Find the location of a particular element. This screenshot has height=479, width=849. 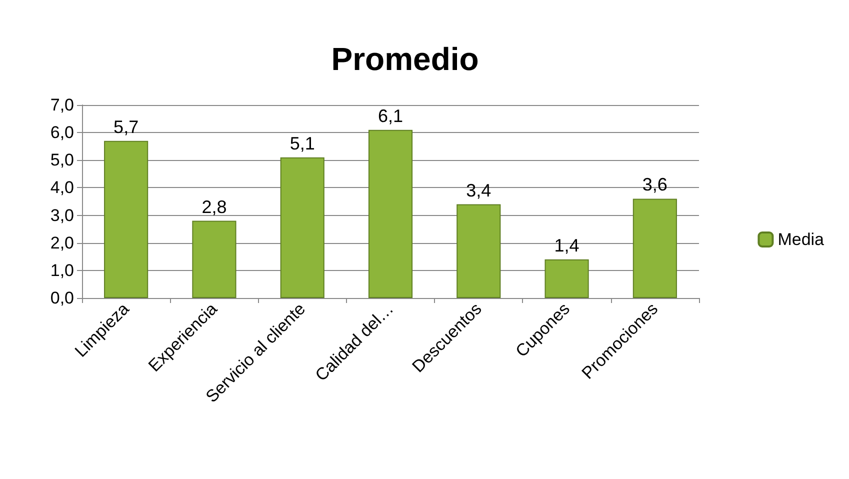

data-label: 1,4 is located at coordinates (567, 245).